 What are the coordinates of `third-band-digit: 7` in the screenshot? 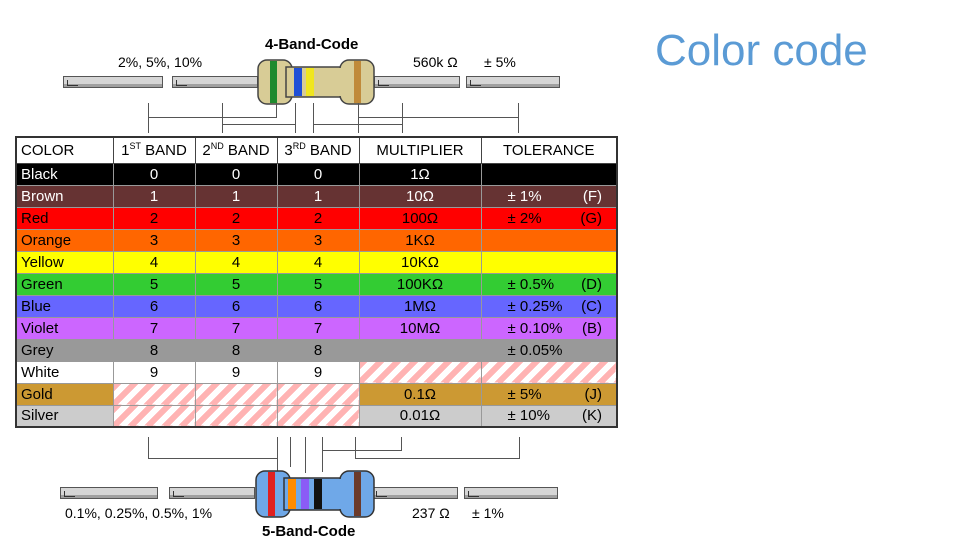 It's located at (318, 328).